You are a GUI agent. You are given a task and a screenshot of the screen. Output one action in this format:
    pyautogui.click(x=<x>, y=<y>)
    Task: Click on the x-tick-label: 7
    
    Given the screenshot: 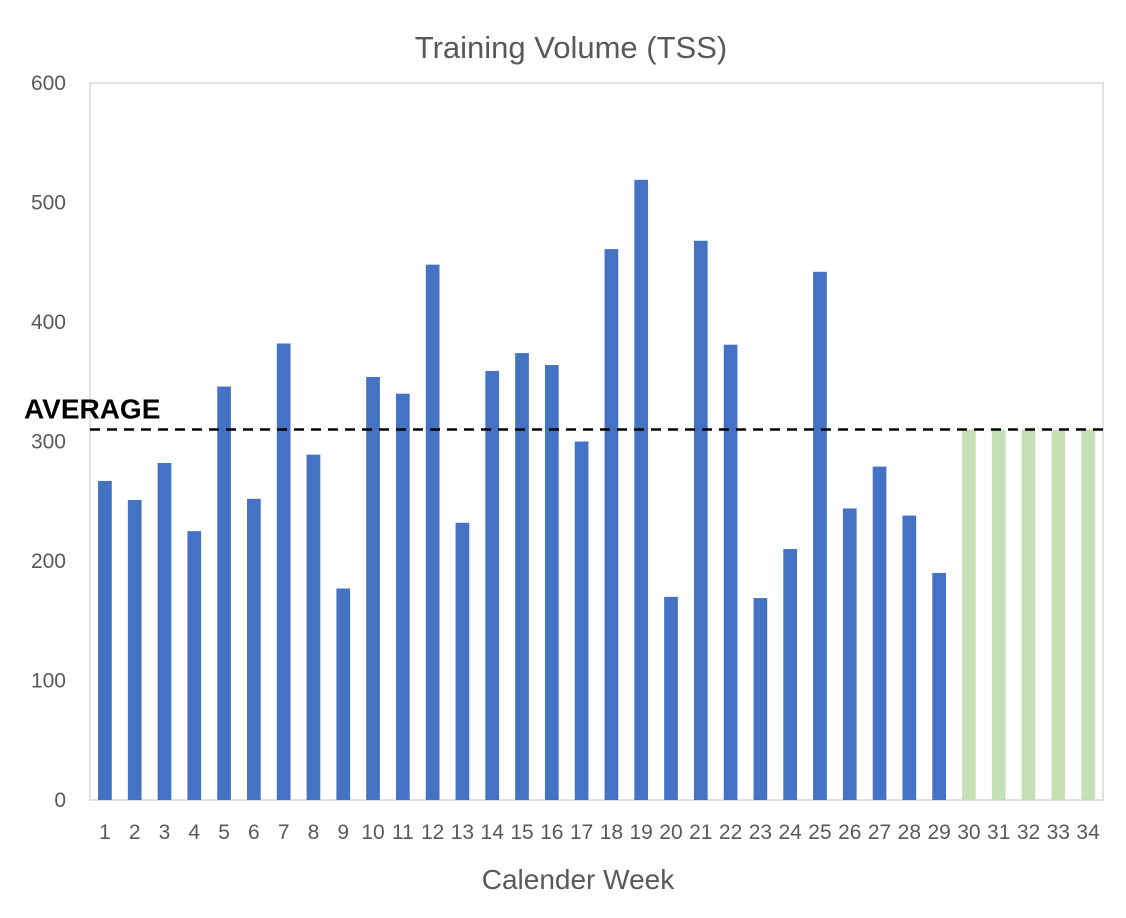 What is the action you would take?
    pyautogui.click(x=284, y=832)
    